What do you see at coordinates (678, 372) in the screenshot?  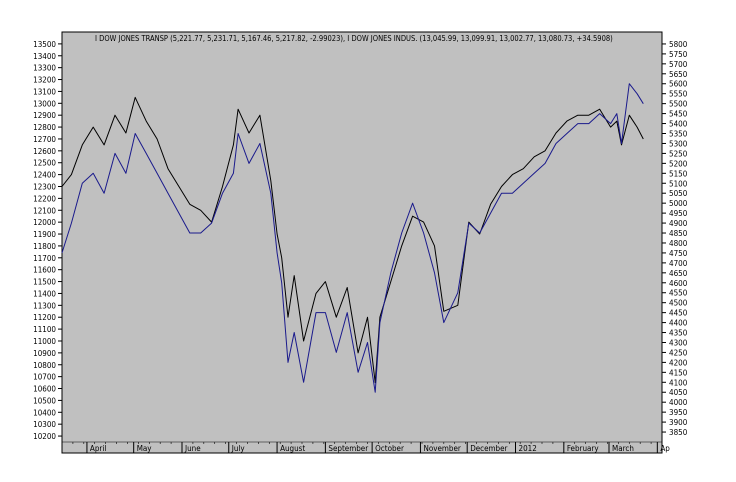 I see `right-tick-label: 4150` at bounding box center [678, 372].